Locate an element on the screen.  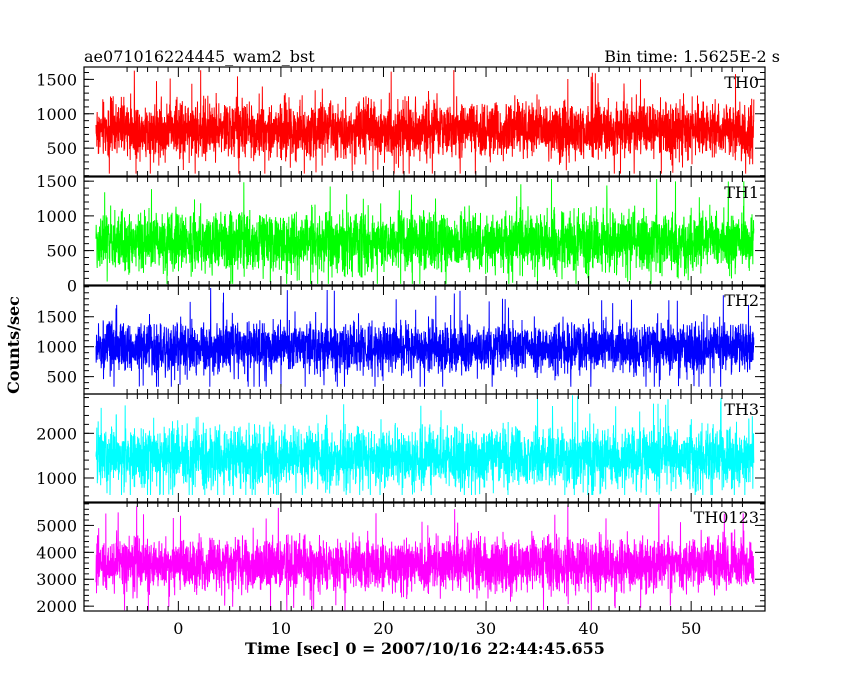
panel-th2 is located at coordinates (425, 337).